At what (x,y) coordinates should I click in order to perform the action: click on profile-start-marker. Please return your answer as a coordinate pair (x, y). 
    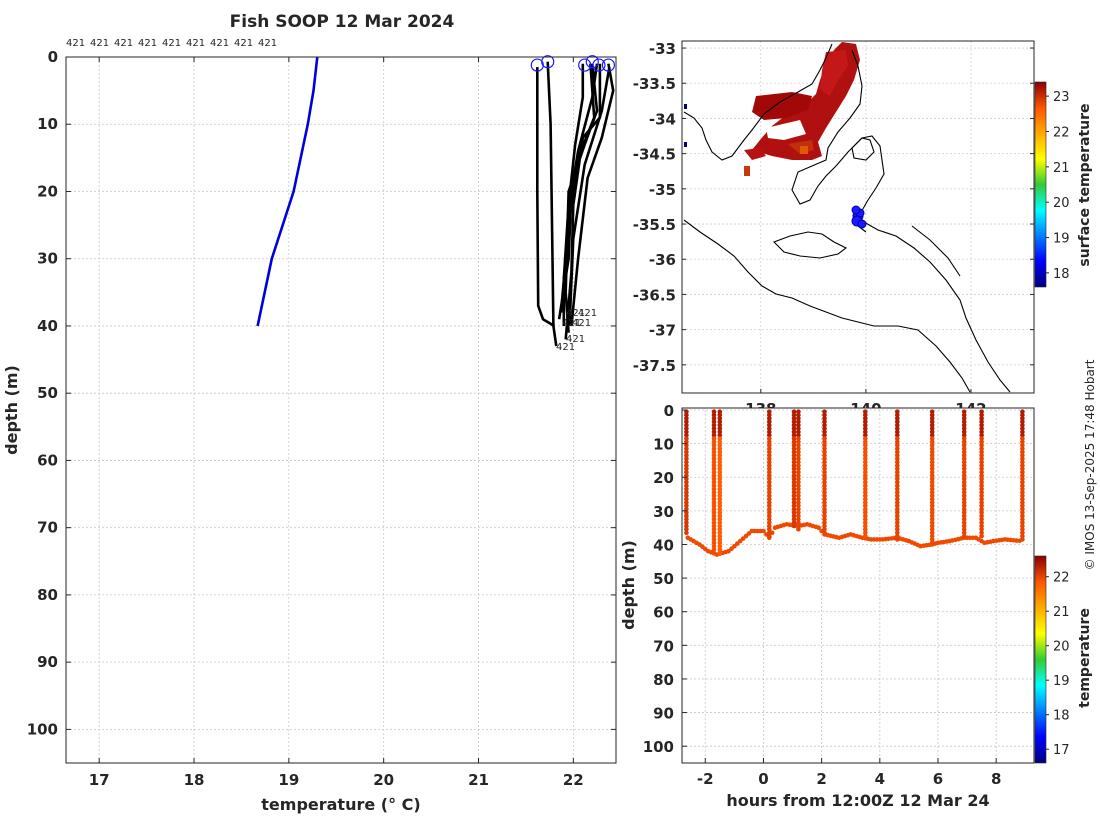
    Looking at the image, I should click on (599, 65).